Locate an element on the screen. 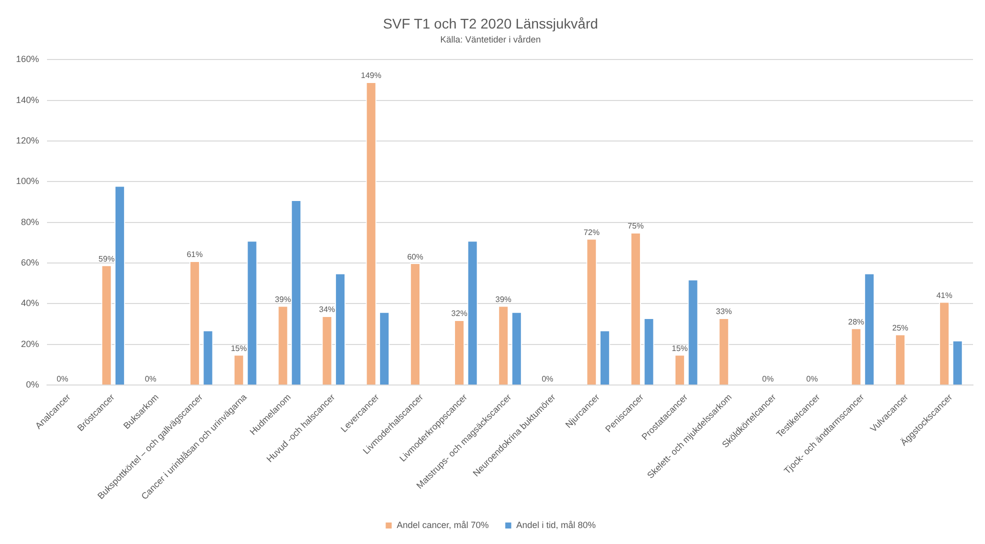 This screenshot has width=985, height=544. y-tick-label: 40% is located at coordinates (30, 303).